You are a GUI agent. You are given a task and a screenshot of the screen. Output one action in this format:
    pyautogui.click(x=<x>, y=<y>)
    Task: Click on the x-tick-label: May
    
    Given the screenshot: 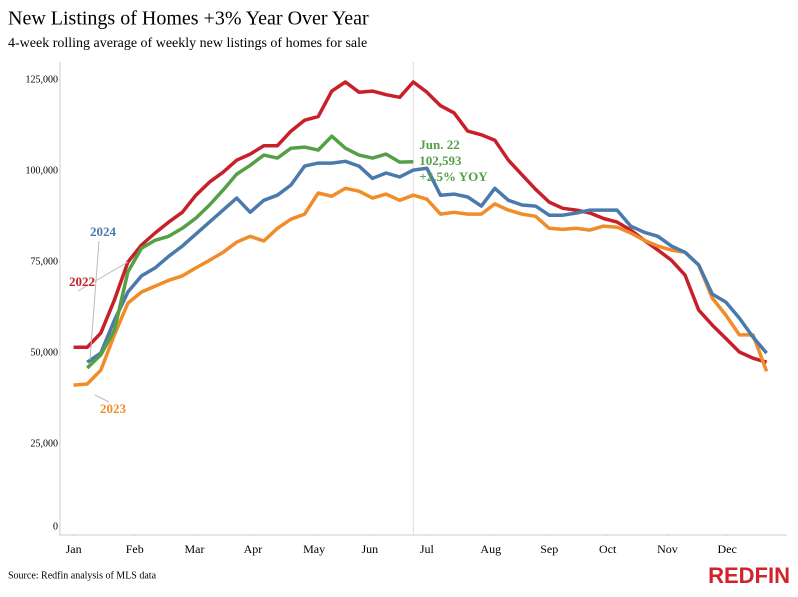 What is the action you would take?
    pyautogui.click(x=314, y=549)
    